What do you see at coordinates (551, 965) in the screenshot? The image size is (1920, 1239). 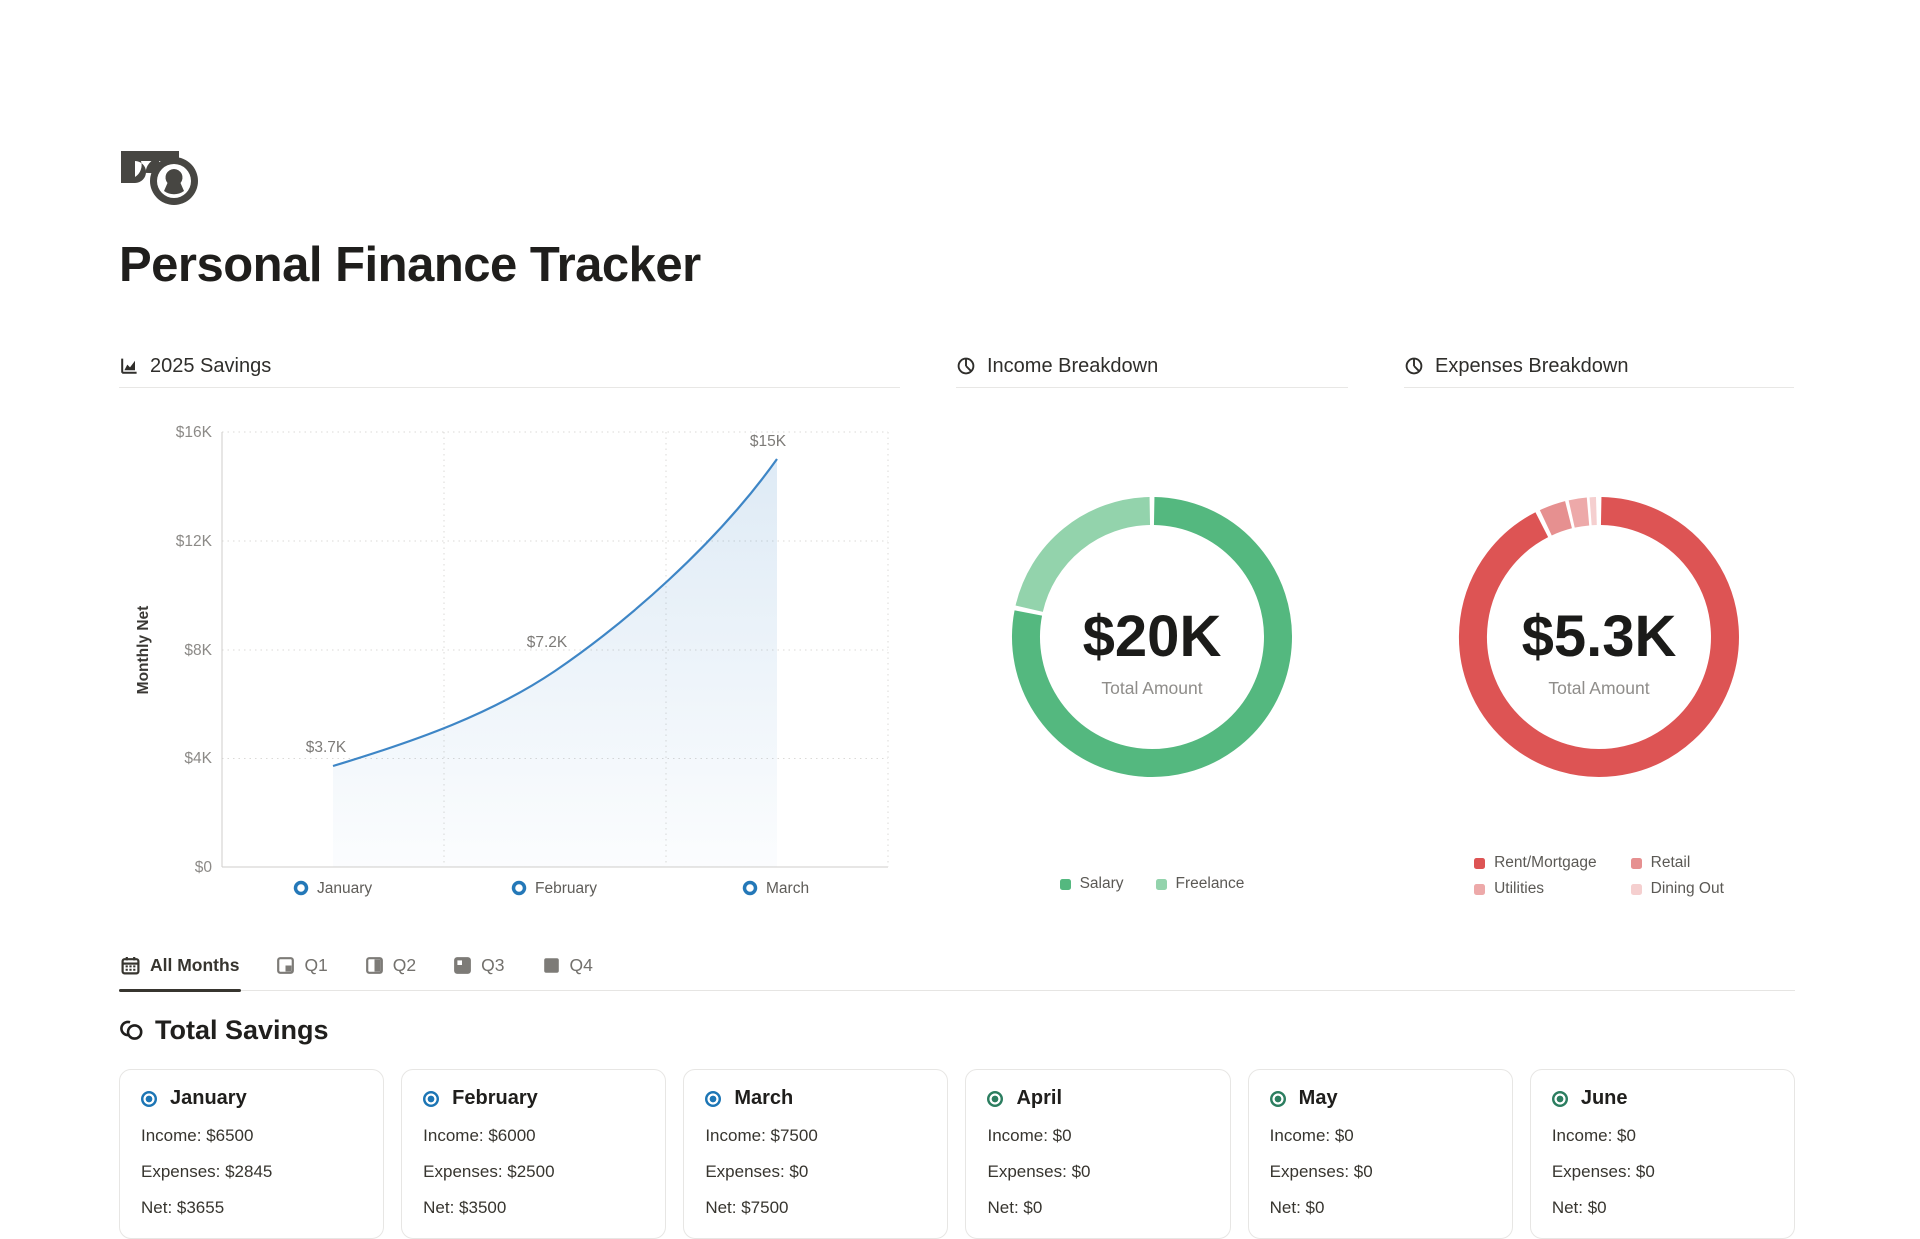 I see `quarter-q4-icon` at bounding box center [551, 965].